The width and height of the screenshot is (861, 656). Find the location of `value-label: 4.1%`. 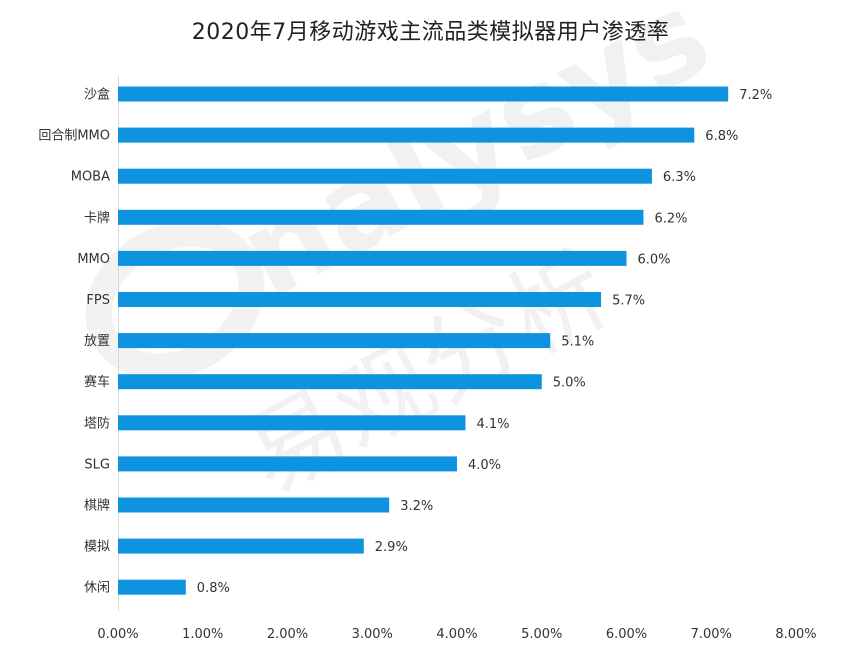

value-label: 4.1% is located at coordinates (492, 424).